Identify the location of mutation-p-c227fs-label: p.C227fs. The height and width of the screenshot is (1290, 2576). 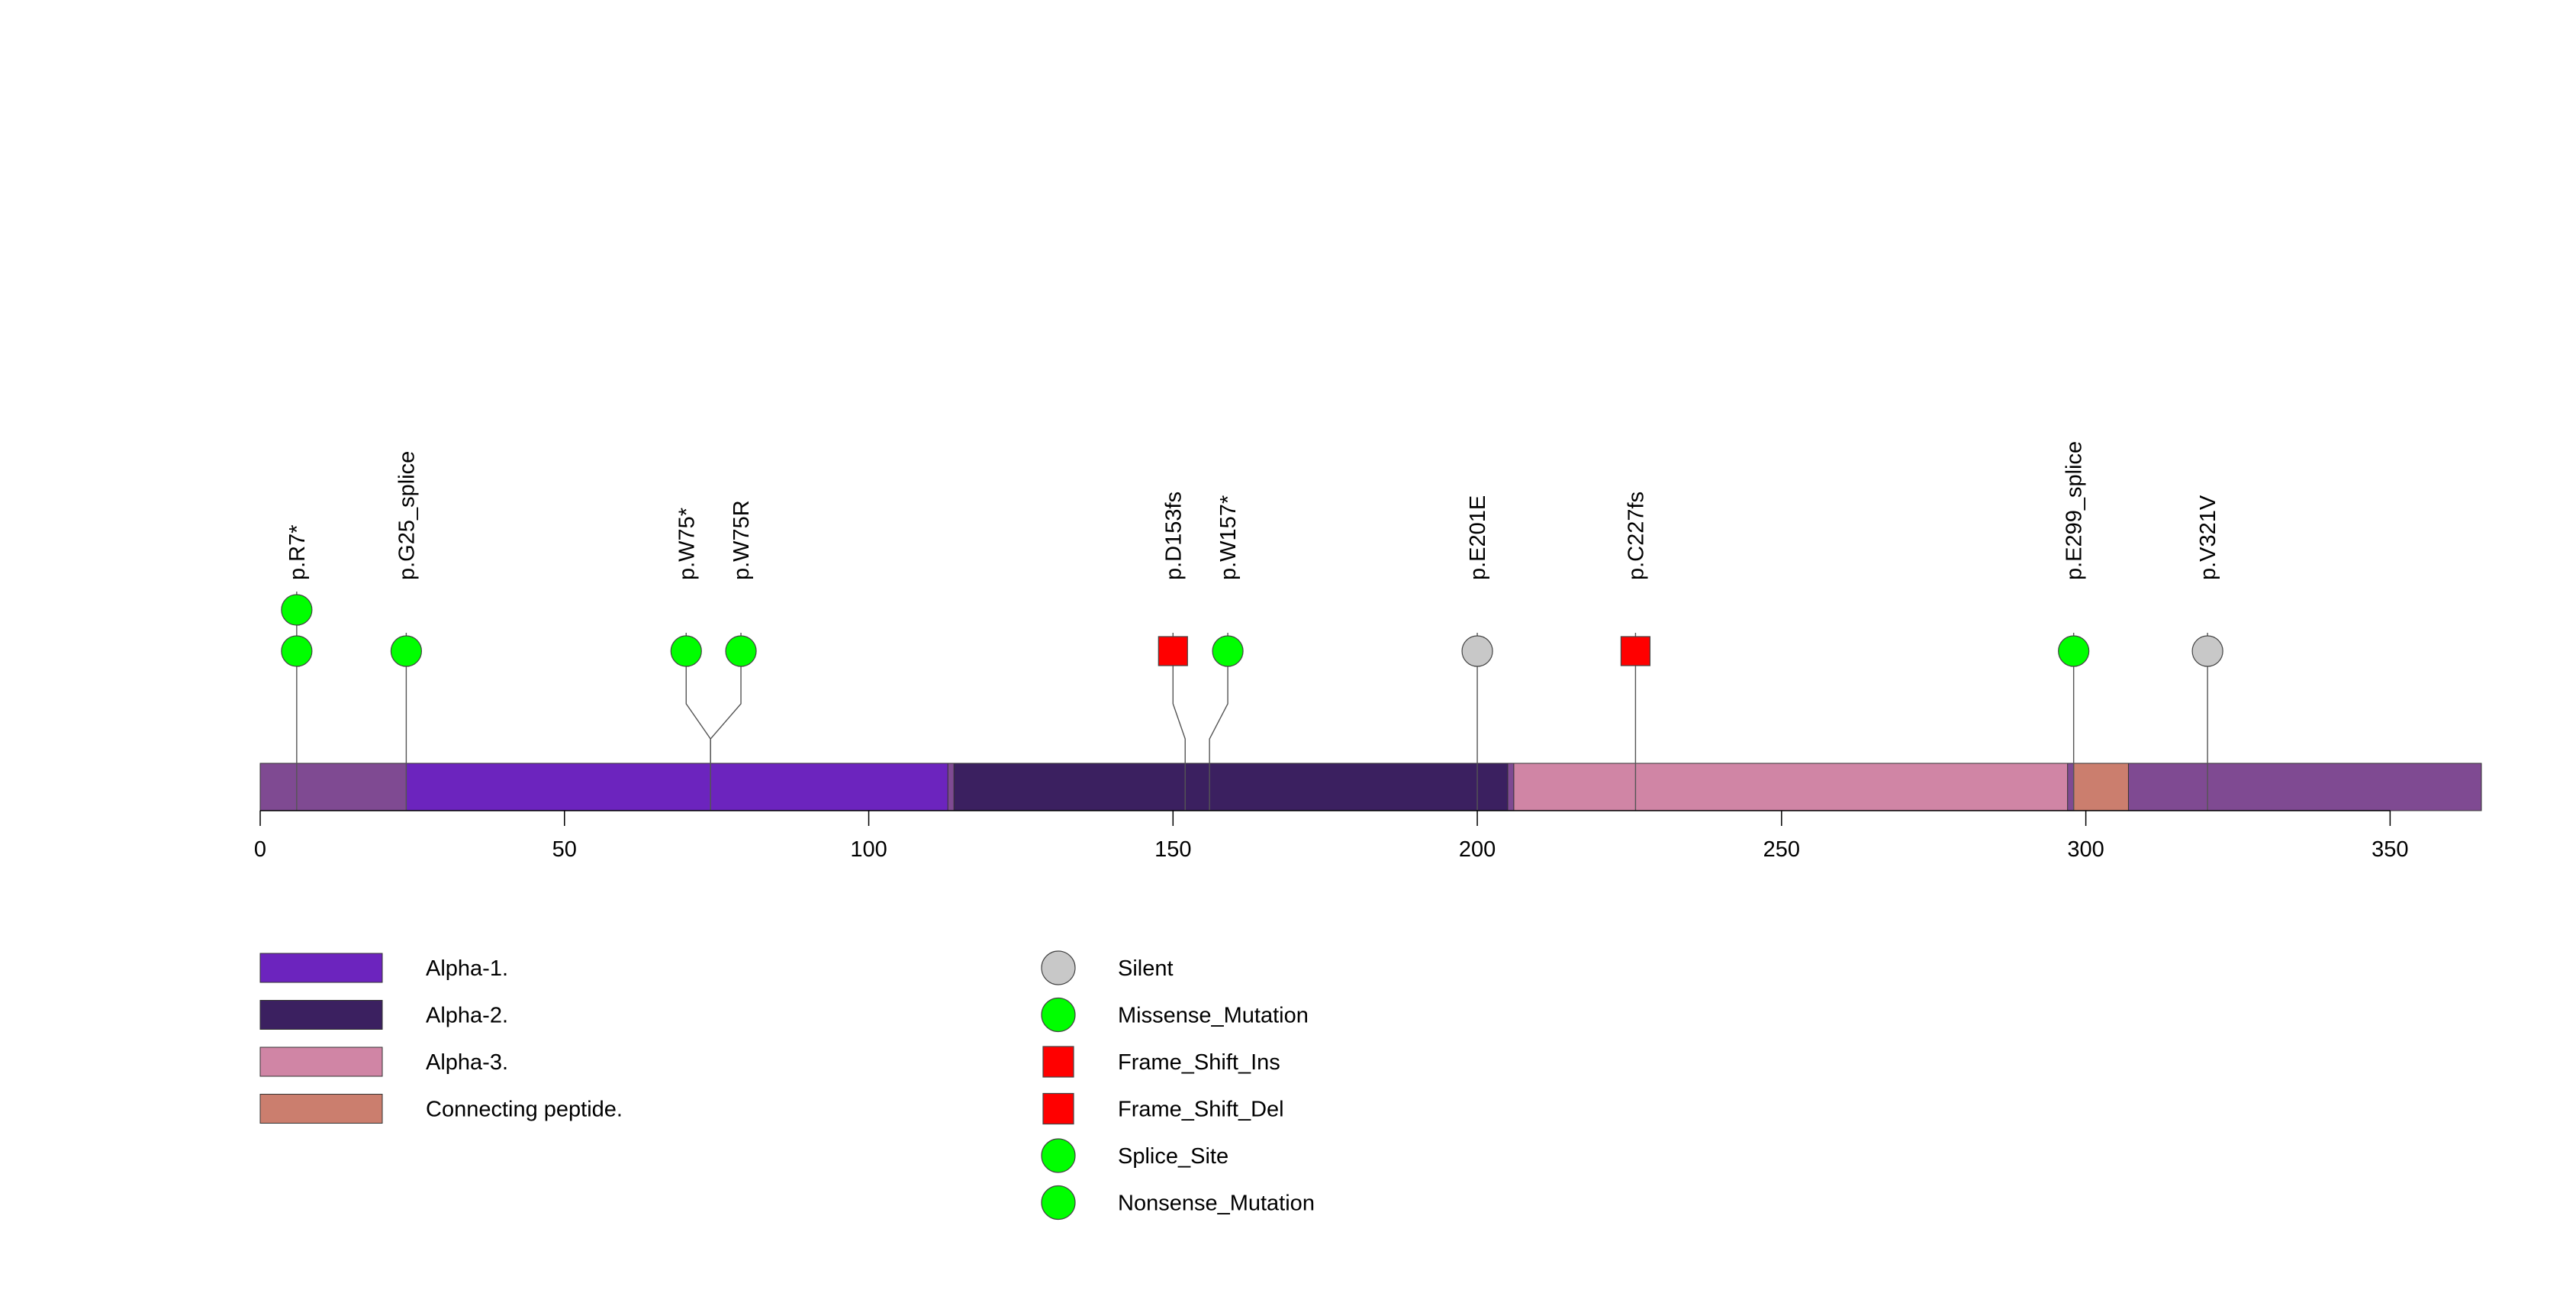
(1636, 536).